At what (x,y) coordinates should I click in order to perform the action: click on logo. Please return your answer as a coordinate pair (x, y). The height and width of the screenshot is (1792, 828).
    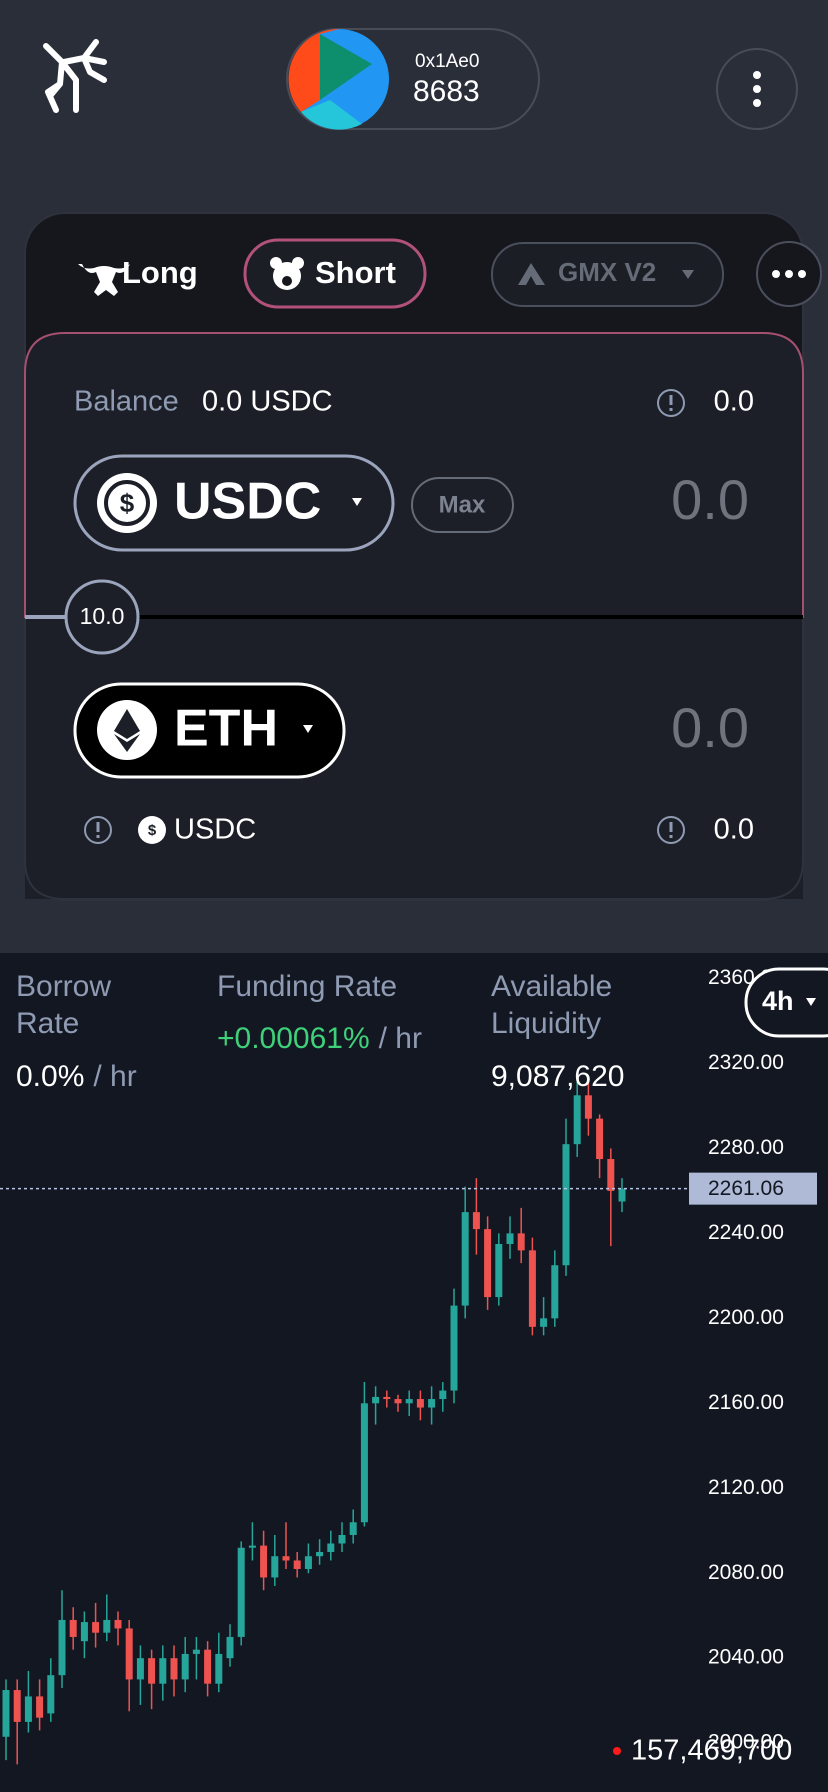
    Looking at the image, I should click on (75, 76).